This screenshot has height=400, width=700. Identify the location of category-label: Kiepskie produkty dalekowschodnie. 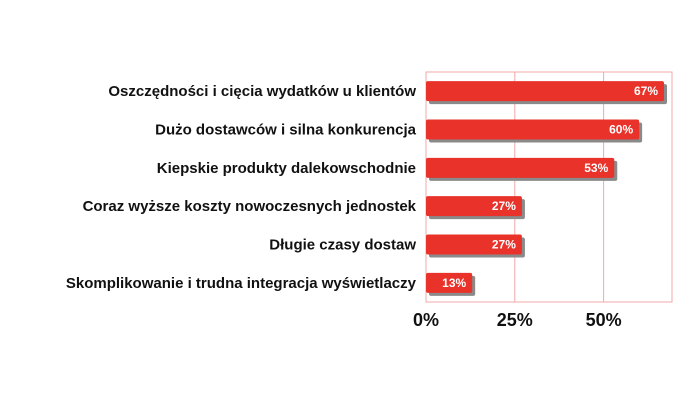
(286, 168).